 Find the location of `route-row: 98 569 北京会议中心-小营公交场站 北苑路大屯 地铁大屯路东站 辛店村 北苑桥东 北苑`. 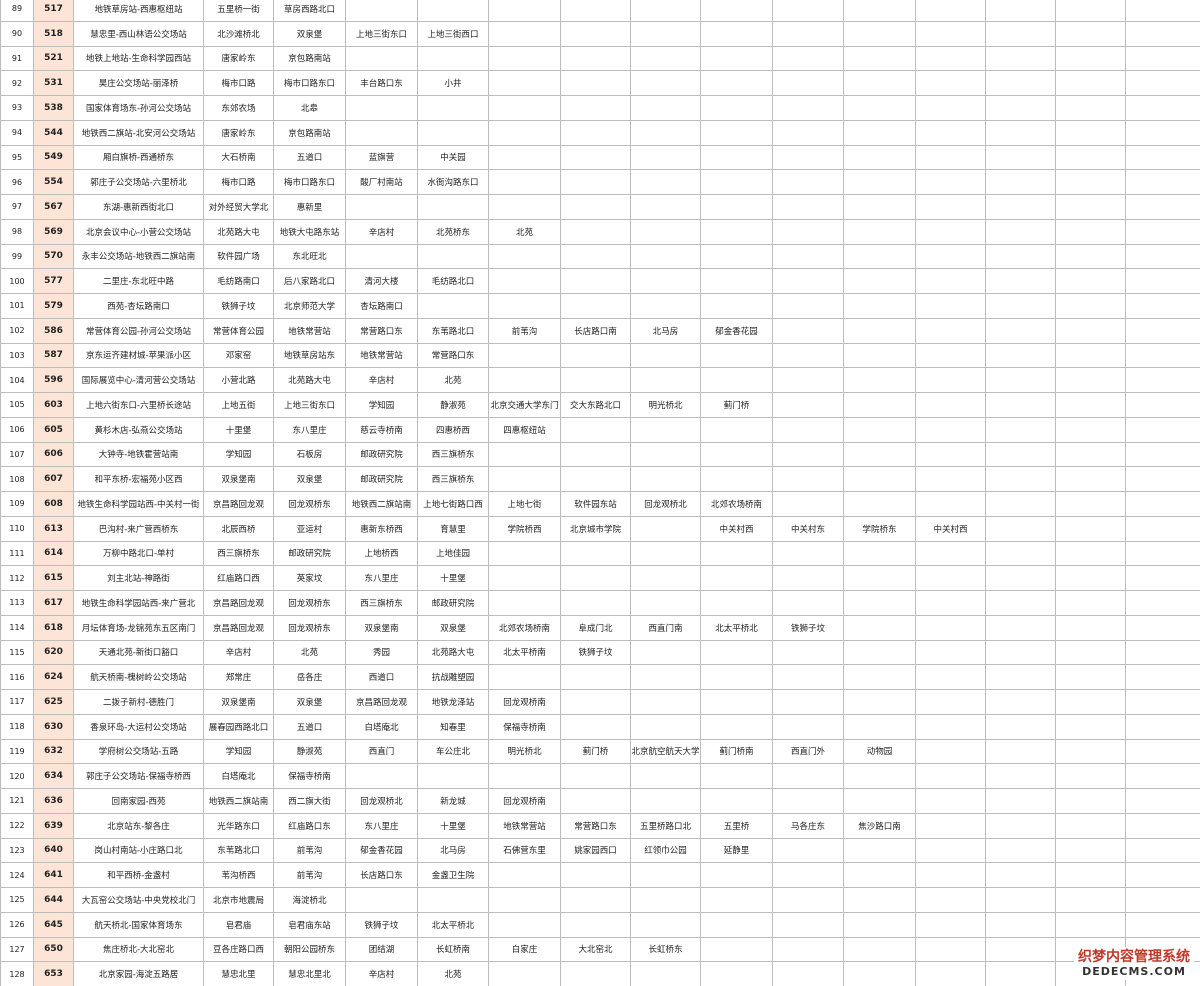

route-row: 98 569 北京会议中心-小营公交场站 北苑路大屯 地铁大屯路东站 辛店村 北苑桥东 北苑 is located at coordinates (600, 231).